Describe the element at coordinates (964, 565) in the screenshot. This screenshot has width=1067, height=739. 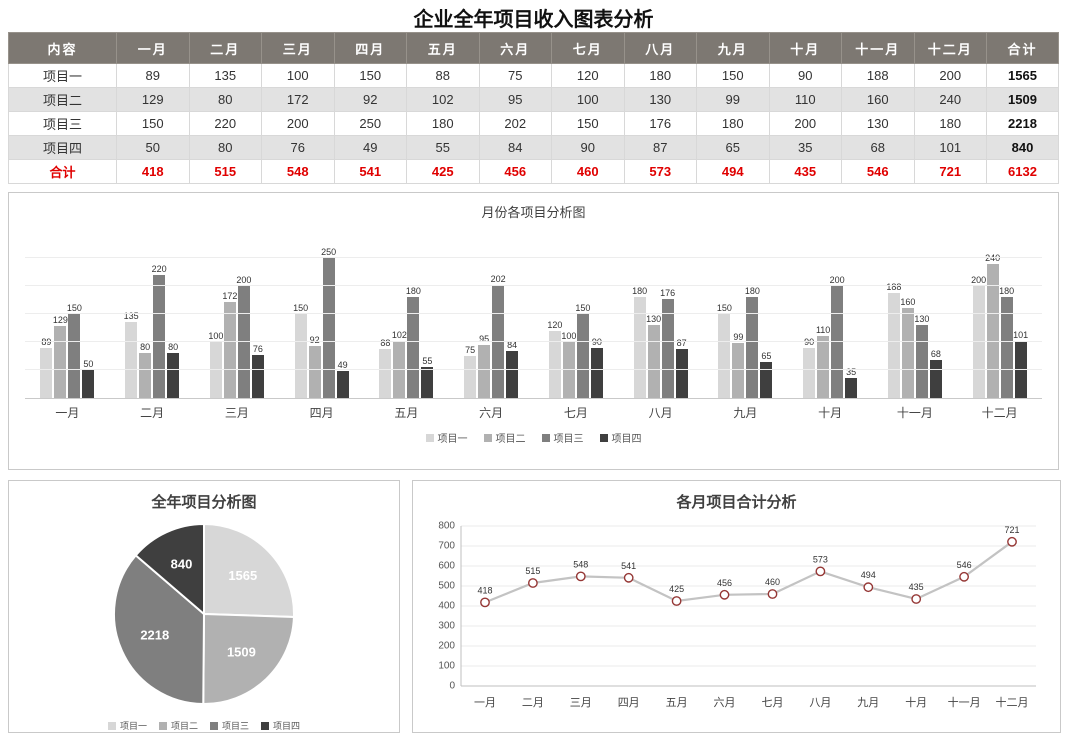
I see `point-value-label: 546` at that location.